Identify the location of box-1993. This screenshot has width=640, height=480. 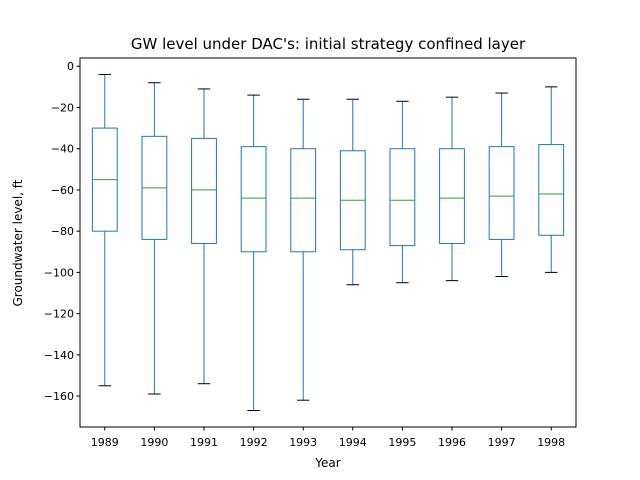
(303, 249).